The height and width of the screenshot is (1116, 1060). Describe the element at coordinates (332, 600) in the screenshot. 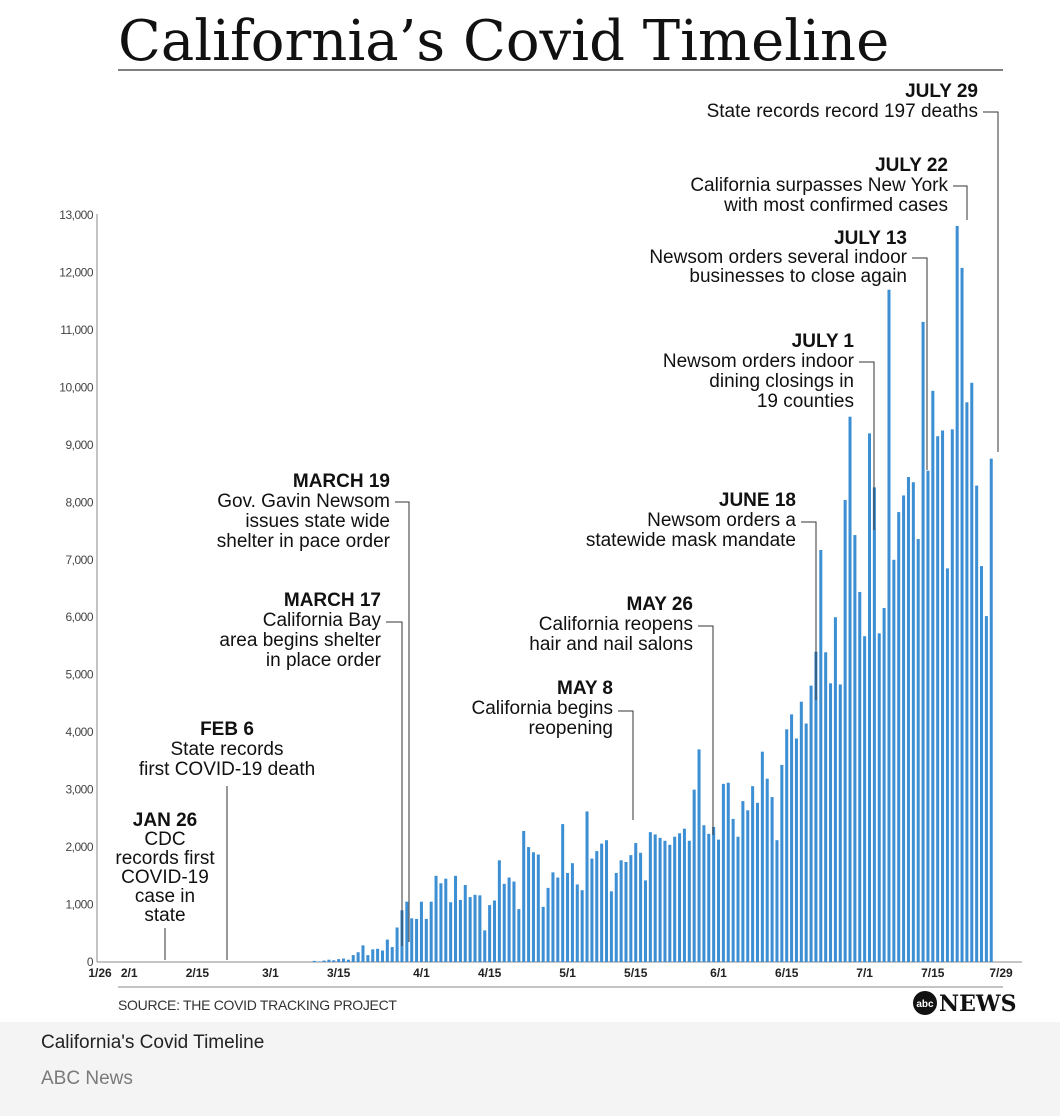

I see `annotation-date: MARCH 17` at that location.